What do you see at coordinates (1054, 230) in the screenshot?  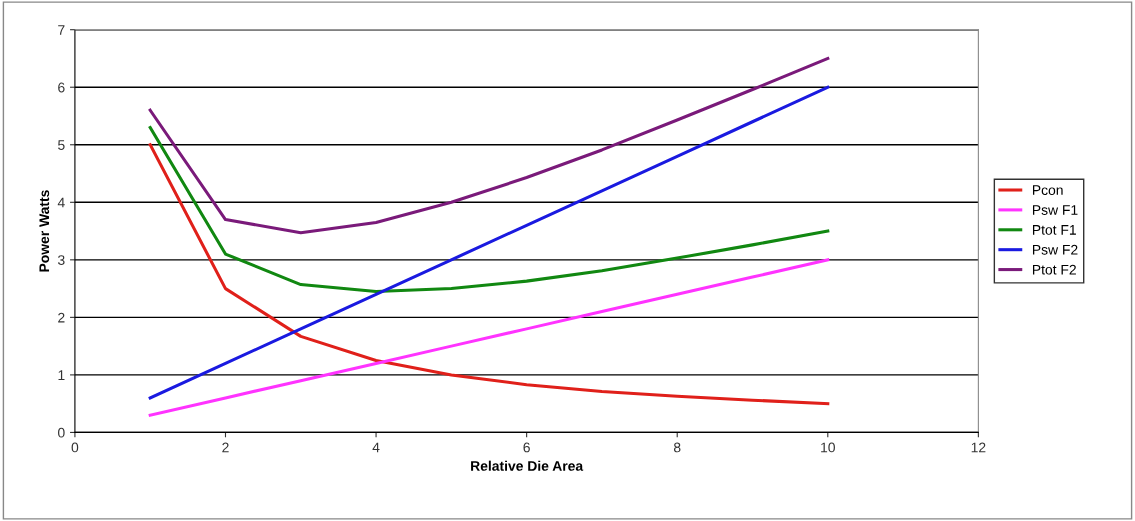 I see `legend-label: Ptot F1` at bounding box center [1054, 230].